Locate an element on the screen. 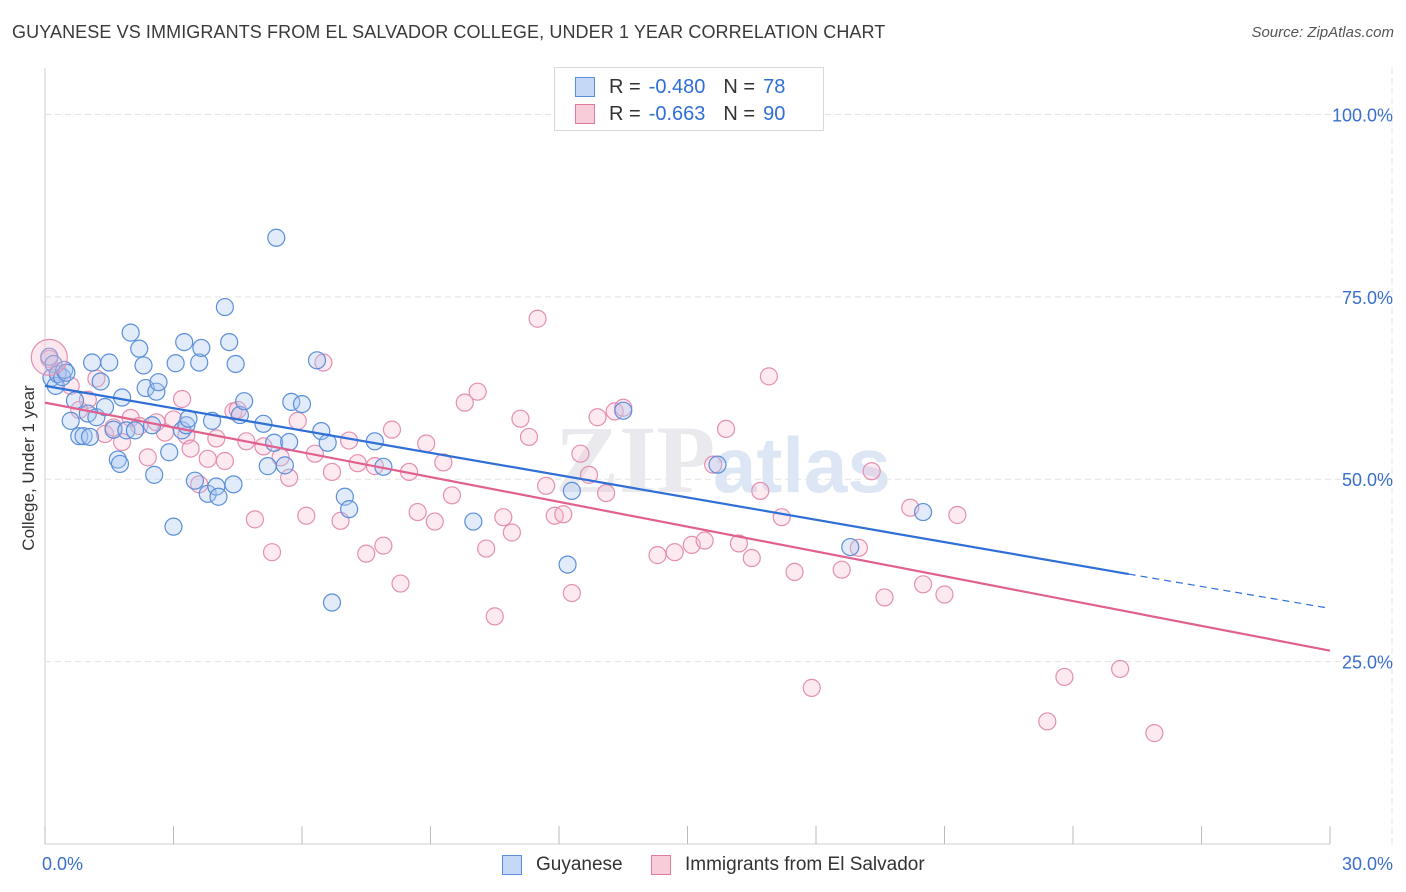 This screenshot has width=1406, height=892. x-tick-label: 30.0% is located at coordinates (1367, 864).